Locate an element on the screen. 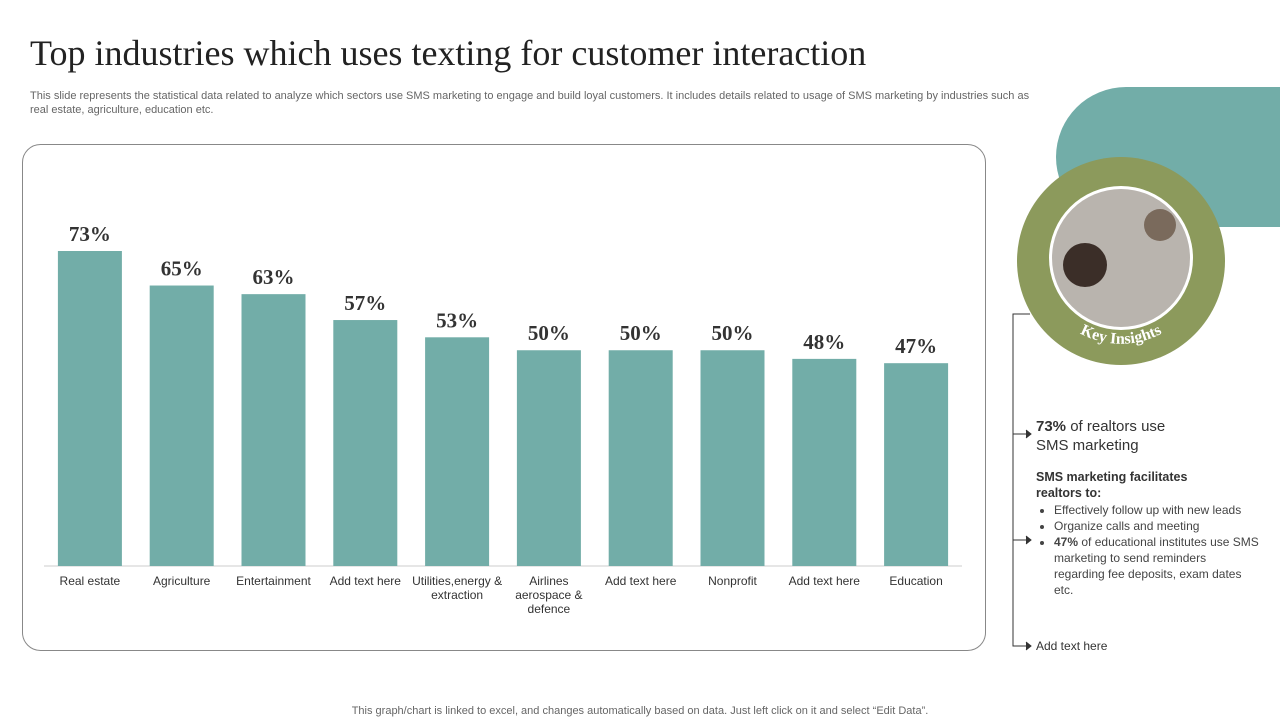 This screenshot has width=1280, height=720. x-tick-label: Education is located at coordinates (916, 581).